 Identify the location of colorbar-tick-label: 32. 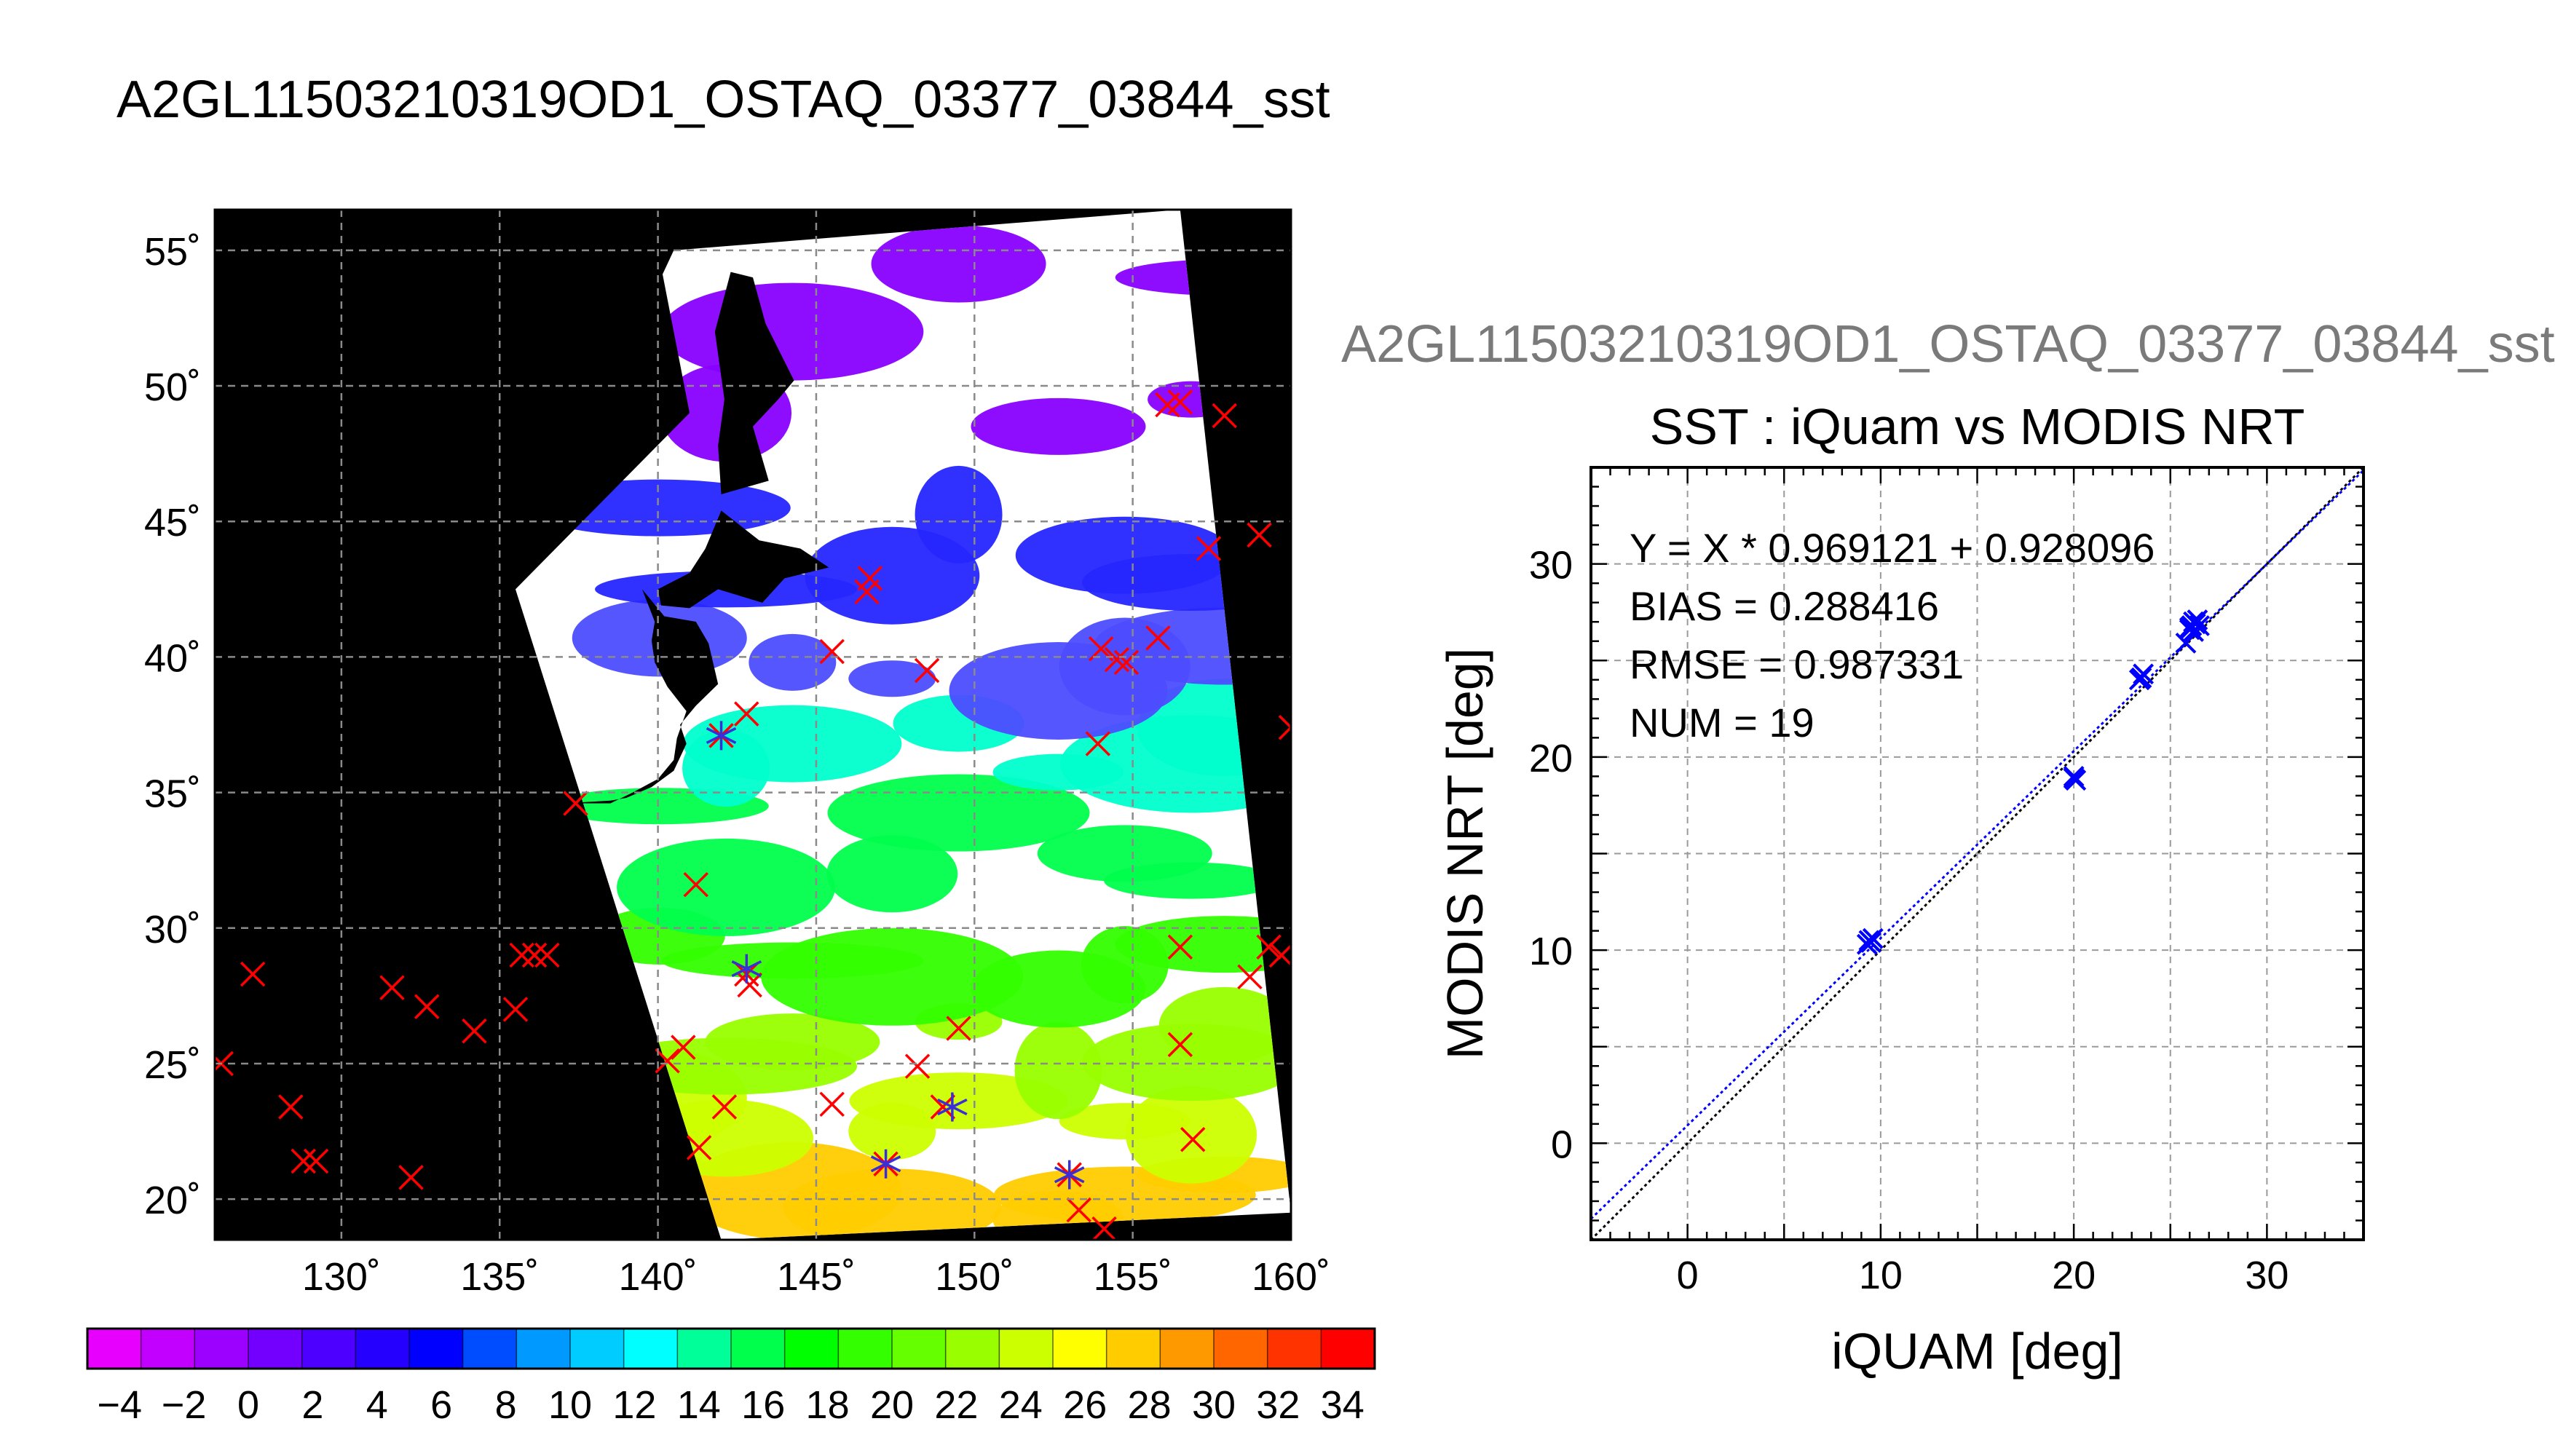
(1278, 1405).